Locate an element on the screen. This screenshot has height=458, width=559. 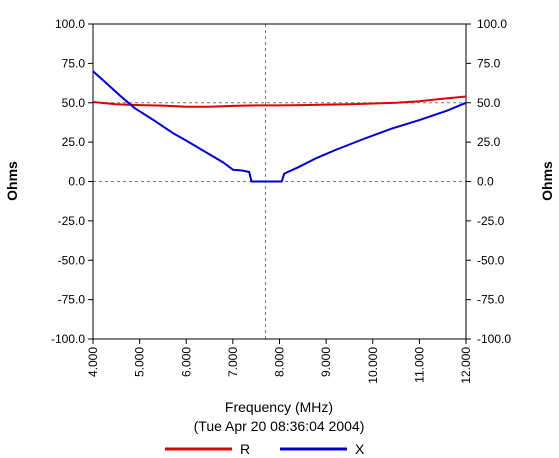
legend-label-r: R is located at coordinates (245, 449).